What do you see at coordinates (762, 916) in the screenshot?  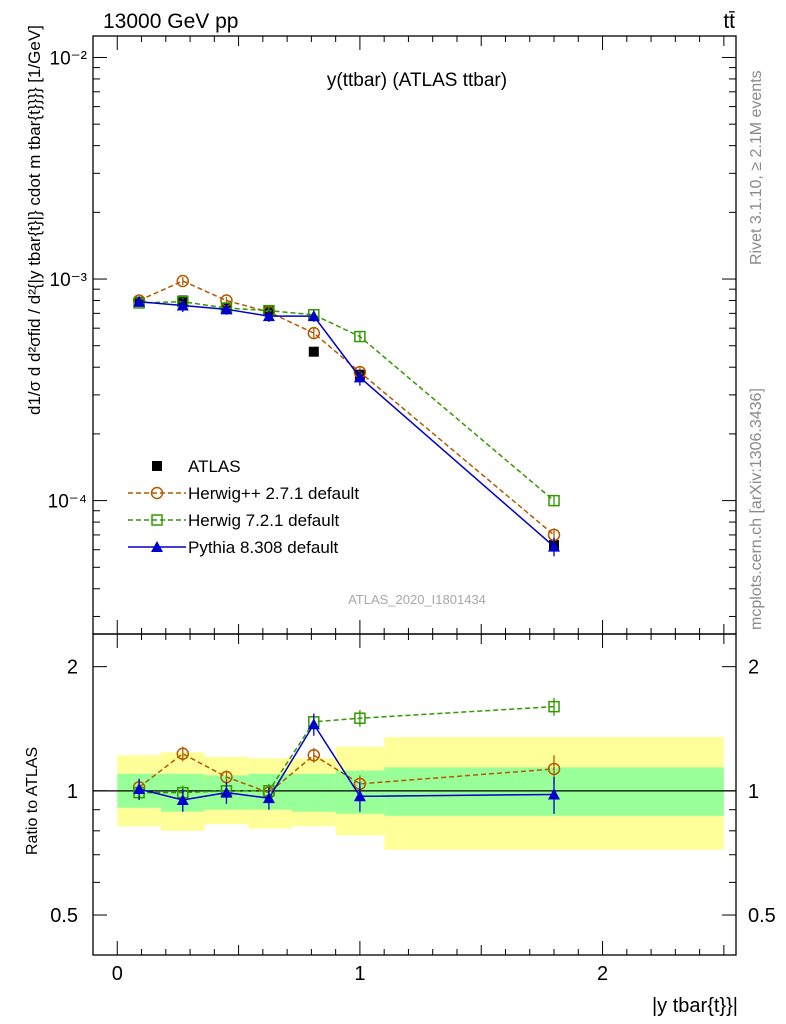 I see `ratio-y-tick-label-right: 0.5` at bounding box center [762, 916].